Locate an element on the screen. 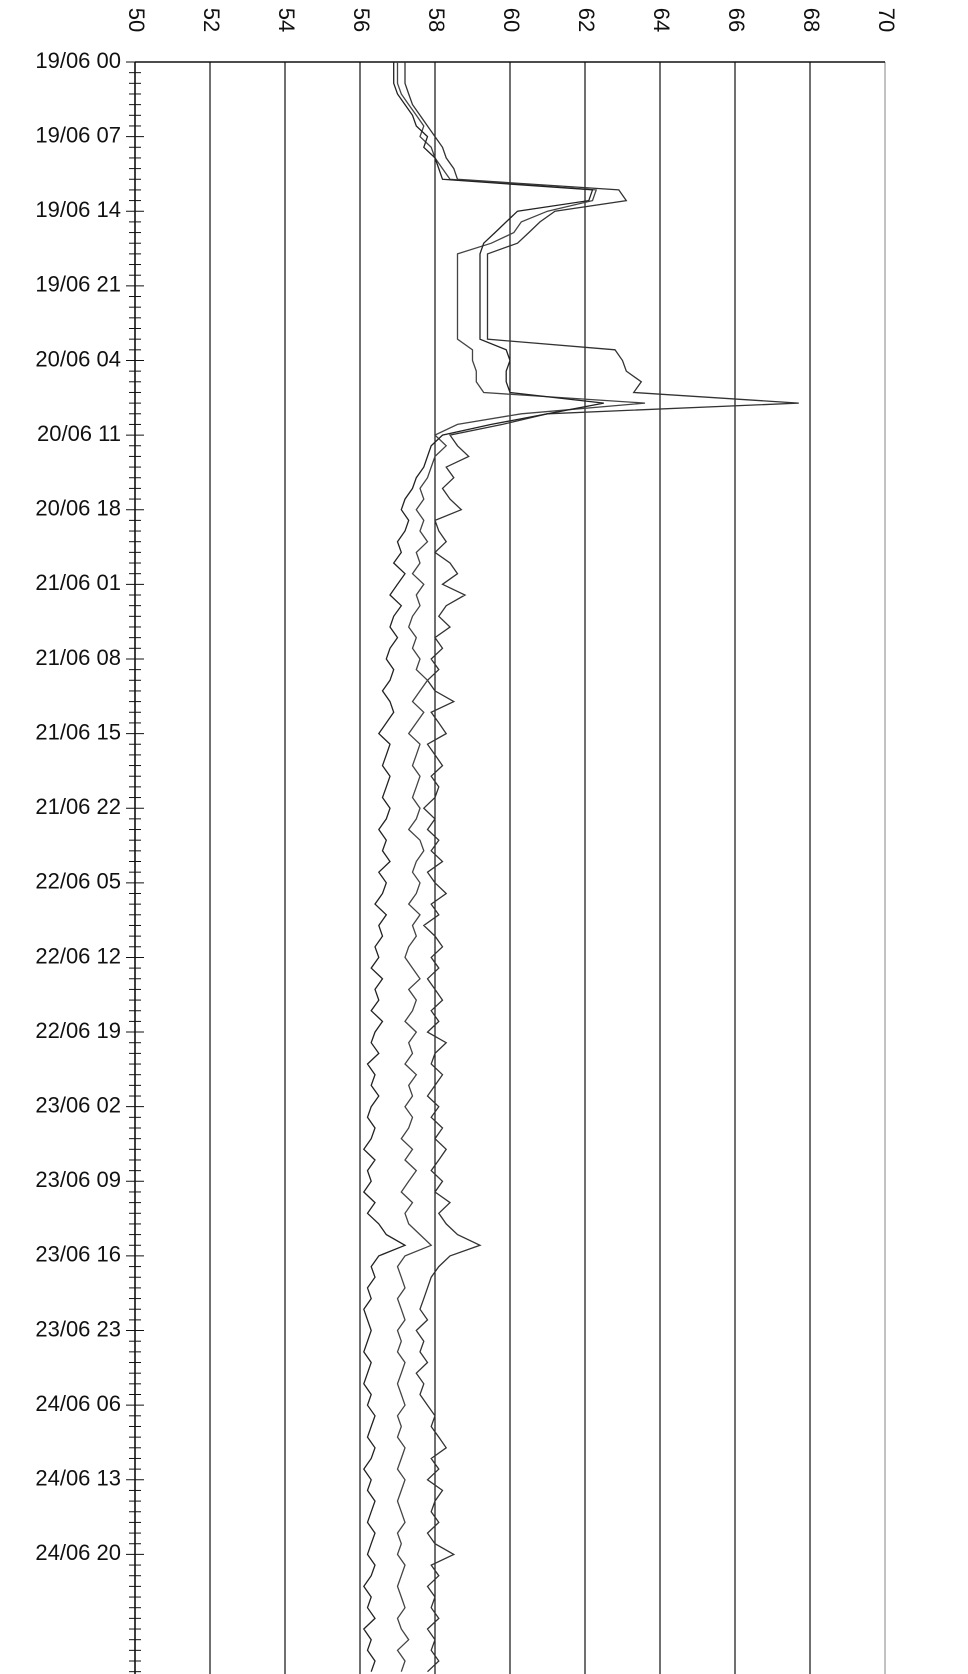 This screenshot has width=968, height=1674. time-tick-label: 22/06 19 is located at coordinates (78, 1030).